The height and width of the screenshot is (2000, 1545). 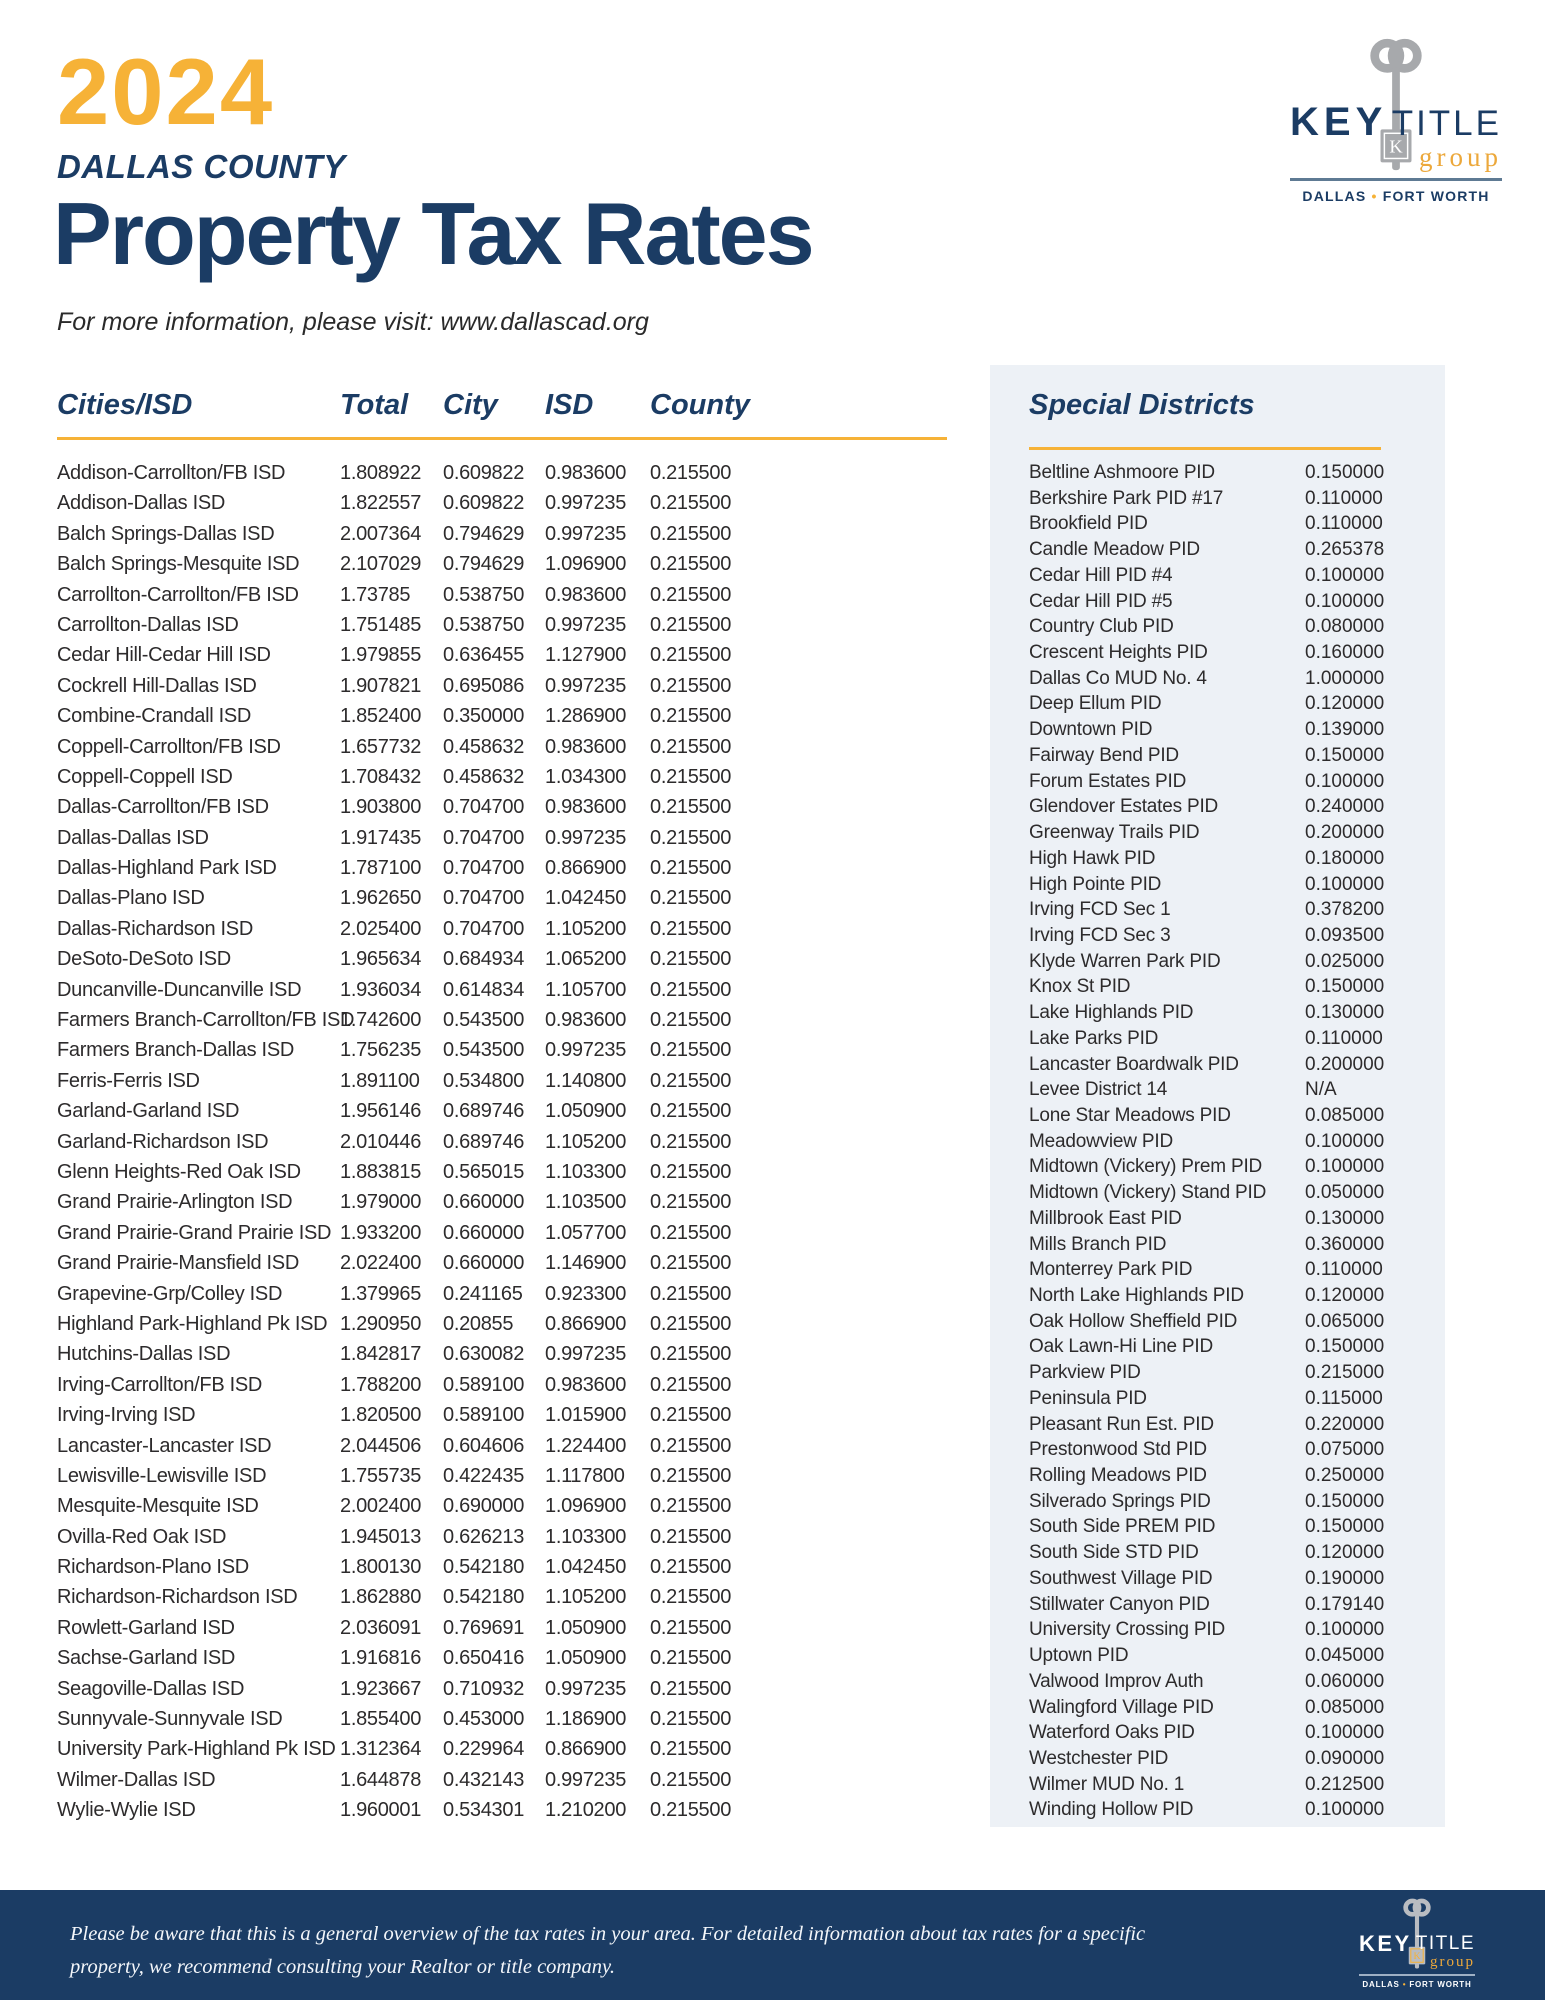 I want to click on district-name: Dallas Co MUD No. 4, so click(x=1118, y=678).